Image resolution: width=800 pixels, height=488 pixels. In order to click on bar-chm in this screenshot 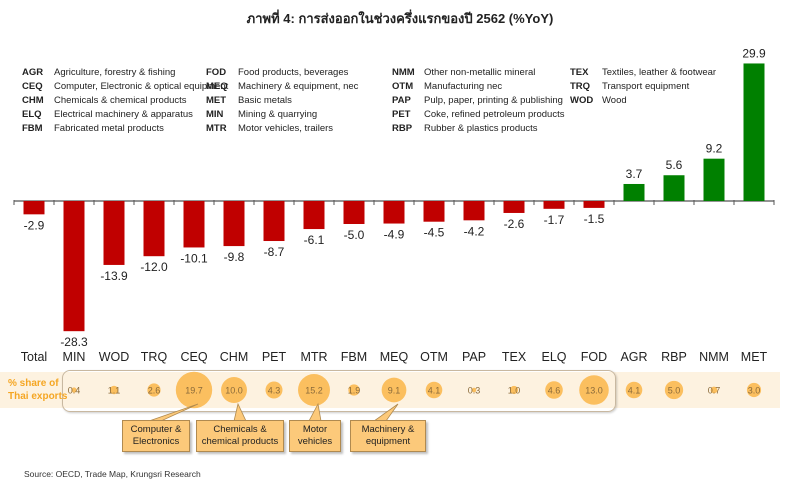, I will do `click(234, 224)`.